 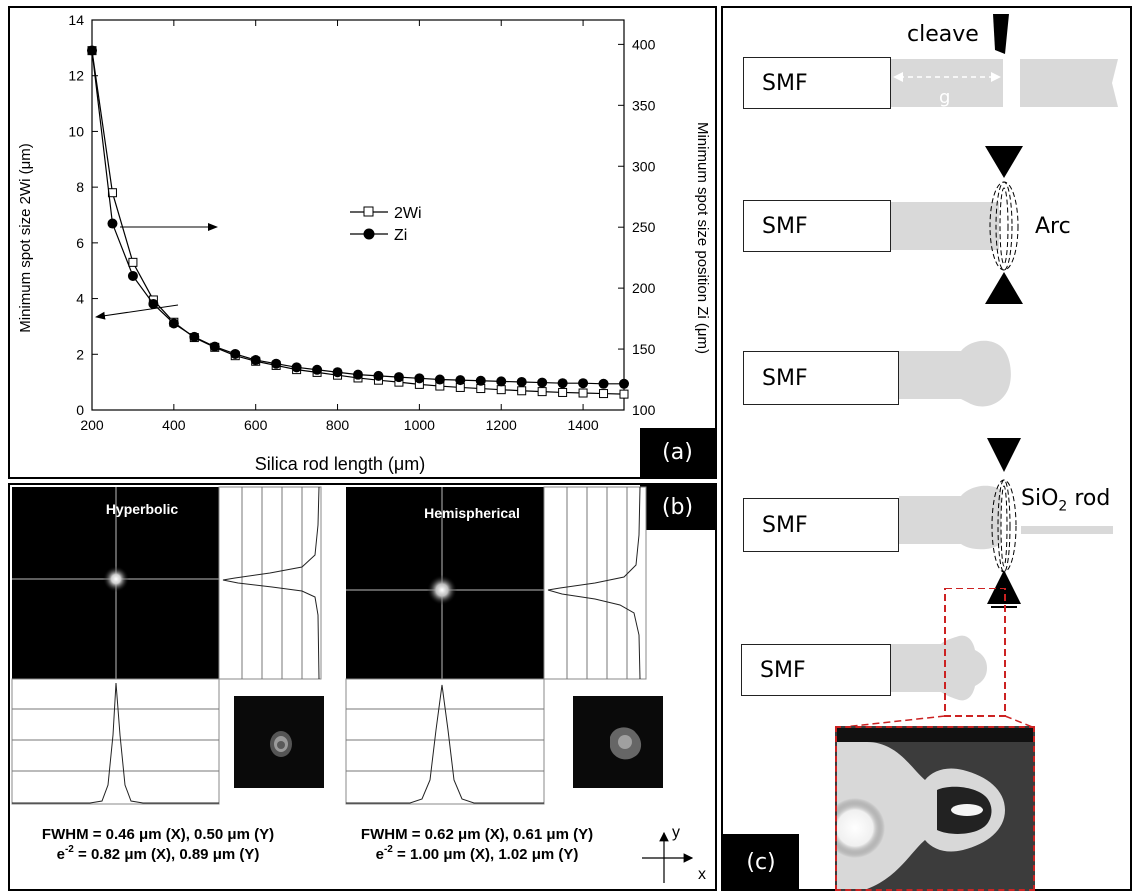 I want to click on arrow-to-left-axis, so click(x=137, y=312).